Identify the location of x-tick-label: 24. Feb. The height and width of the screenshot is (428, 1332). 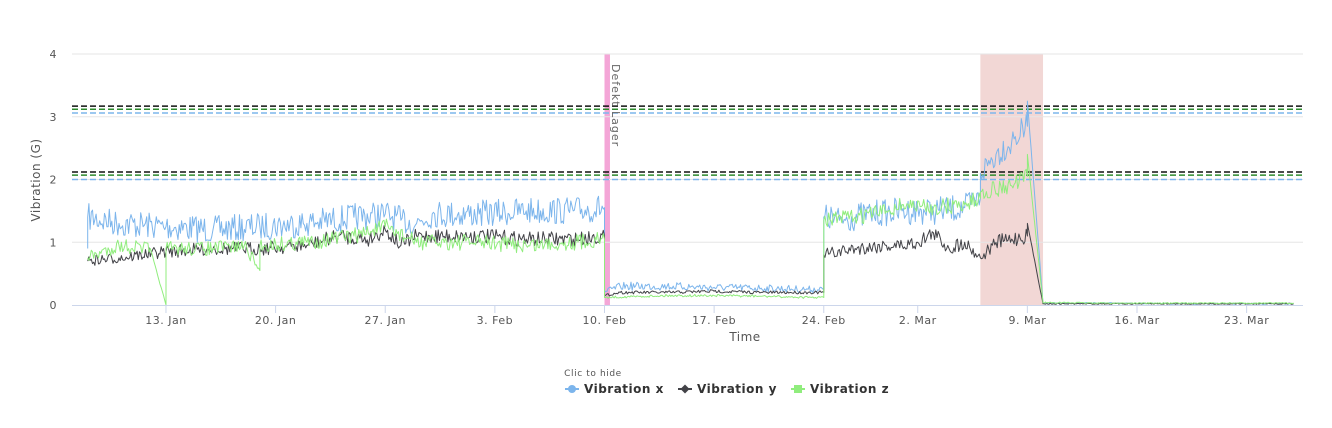
(824, 320).